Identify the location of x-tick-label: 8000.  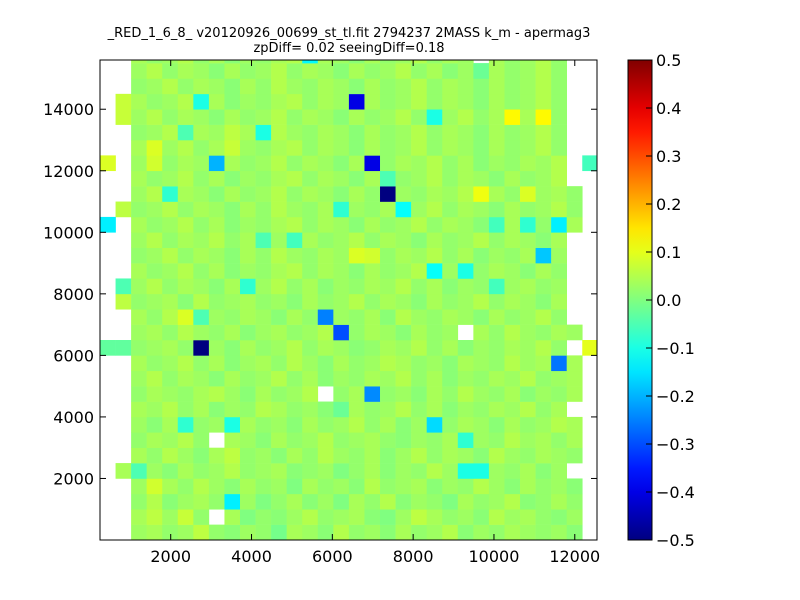
(413, 556).